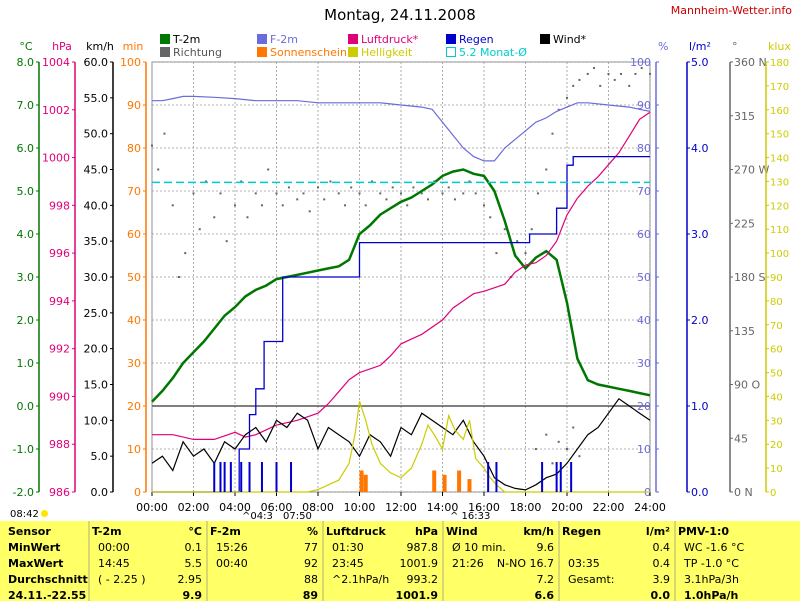 The image size is (800, 604). I want to click on axis-tick-label-wind: 30.0, so click(96, 277).